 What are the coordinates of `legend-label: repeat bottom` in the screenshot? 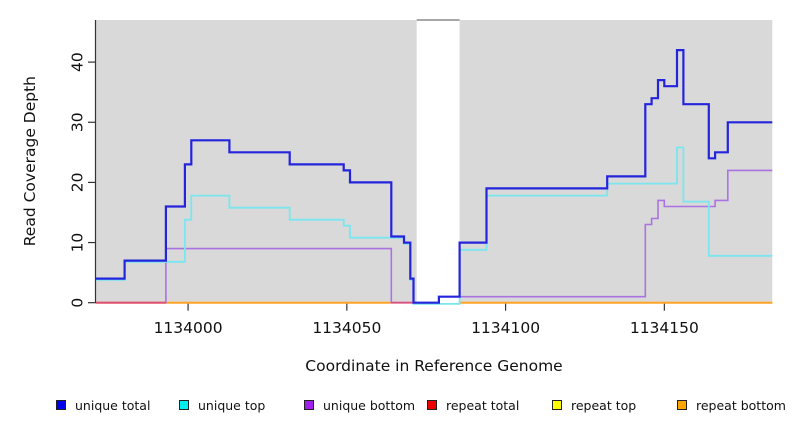 It's located at (741, 405).